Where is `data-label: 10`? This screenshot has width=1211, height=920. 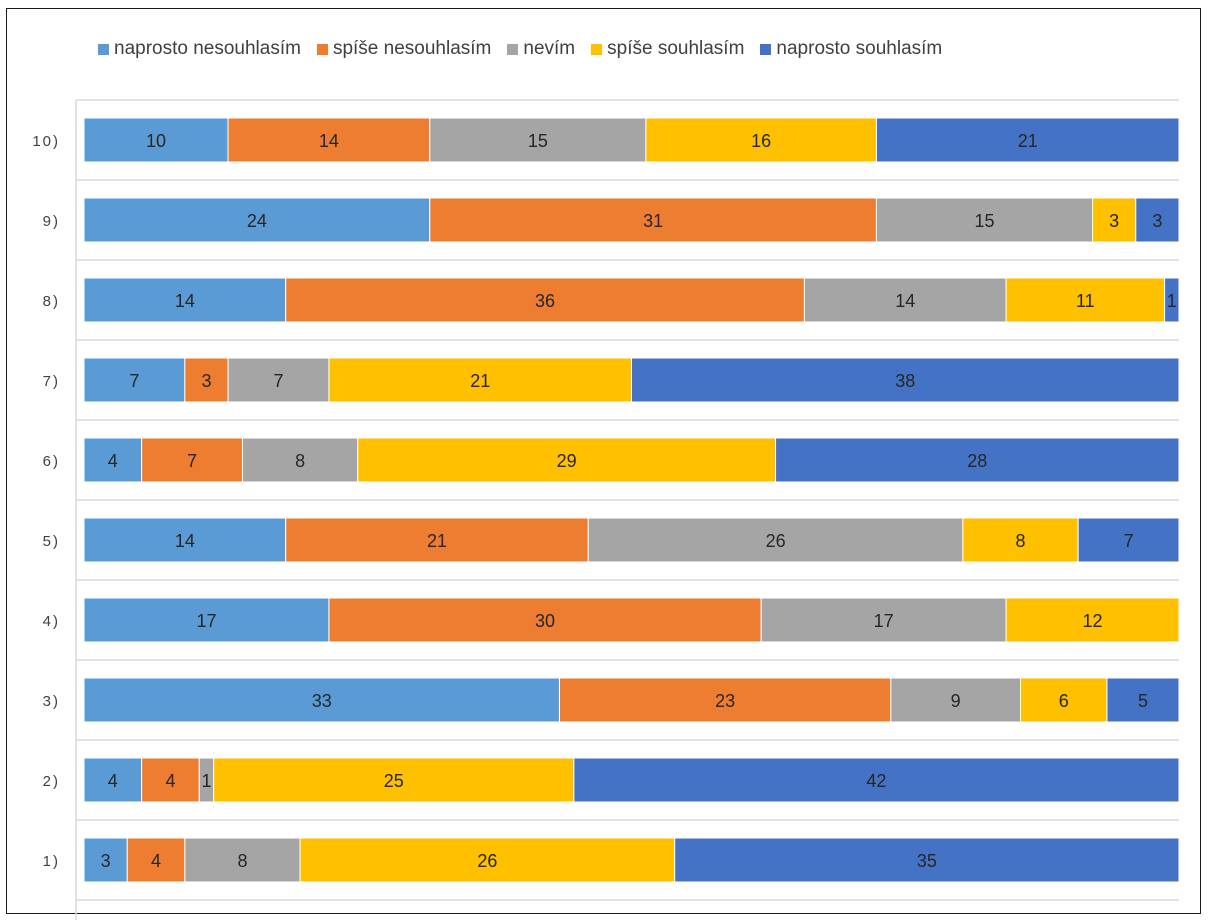
data-label: 10 is located at coordinates (156, 141).